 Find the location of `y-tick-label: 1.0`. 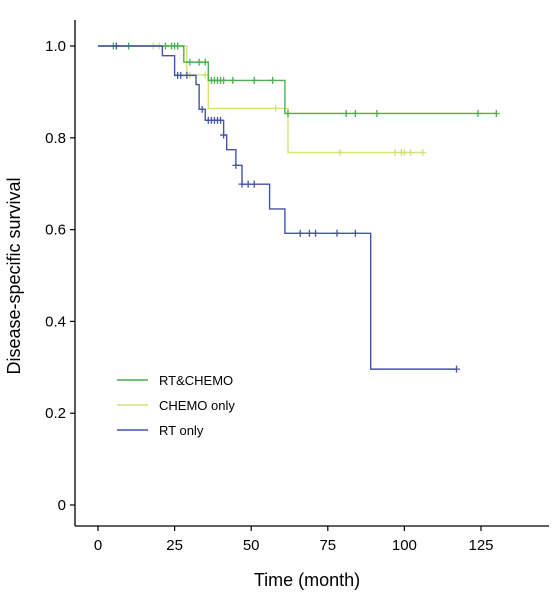

y-tick-label: 1.0 is located at coordinates (55, 46).